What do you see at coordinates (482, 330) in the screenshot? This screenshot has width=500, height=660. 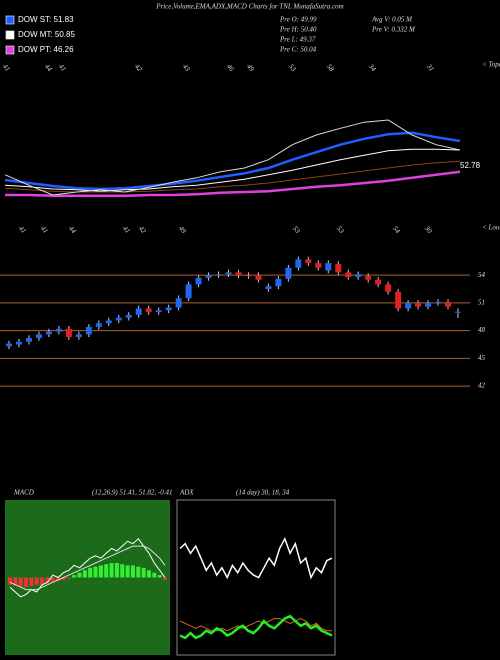 I see `y-tick-label: 48` at bounding box center [482, 330].